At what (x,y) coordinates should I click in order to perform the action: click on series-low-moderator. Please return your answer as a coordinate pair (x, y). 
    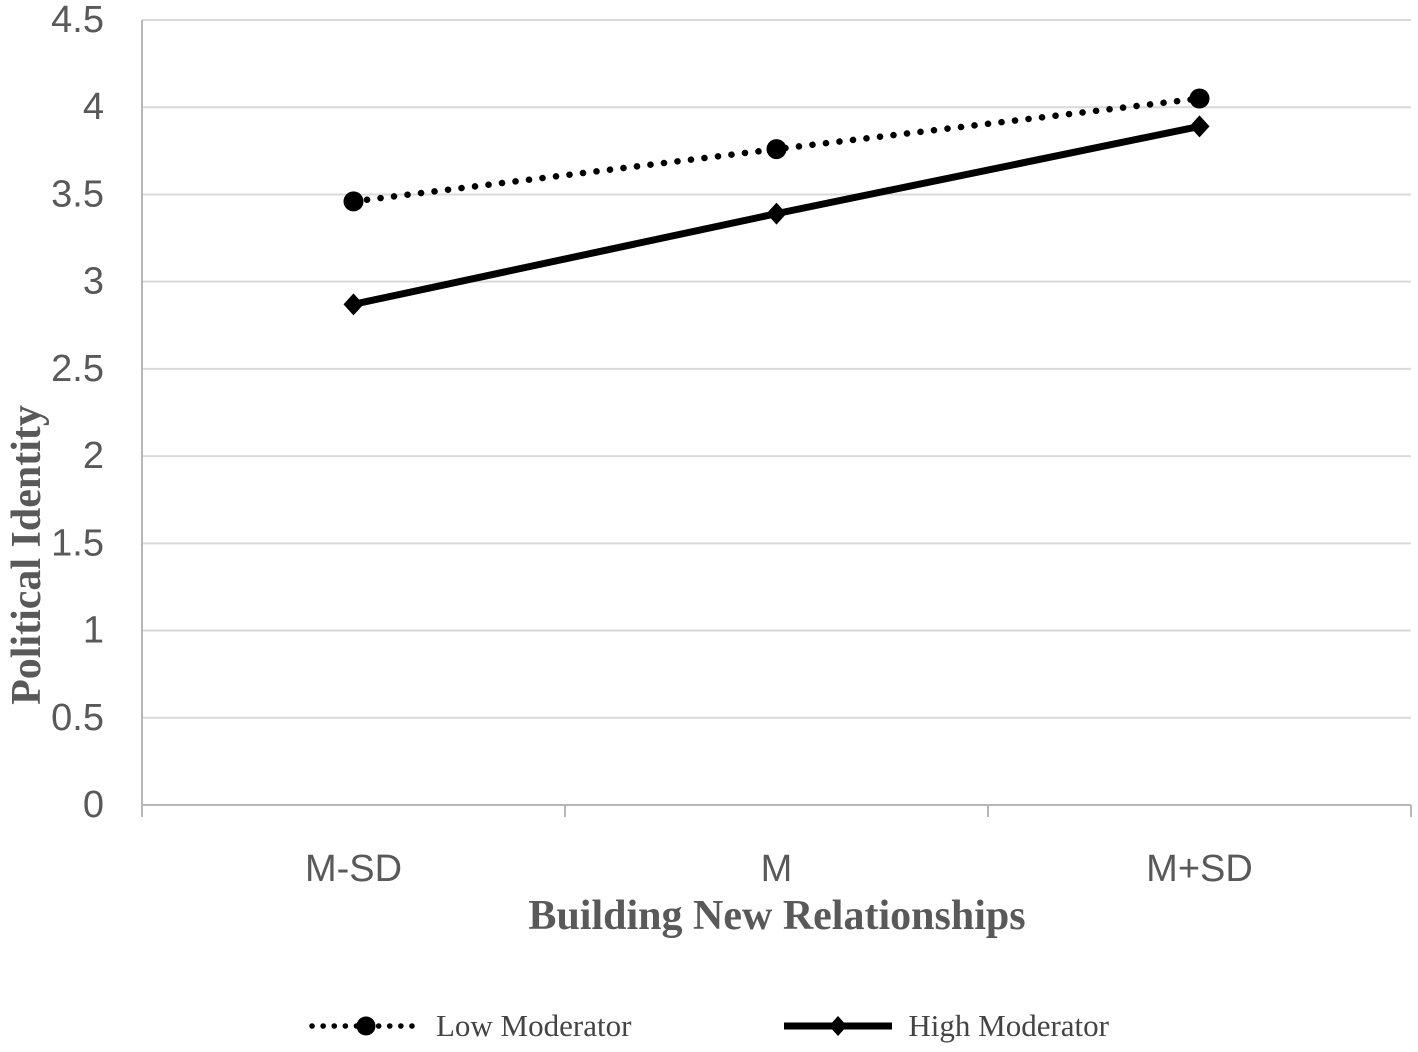
    Looking at the image, I should click on (776, 150).